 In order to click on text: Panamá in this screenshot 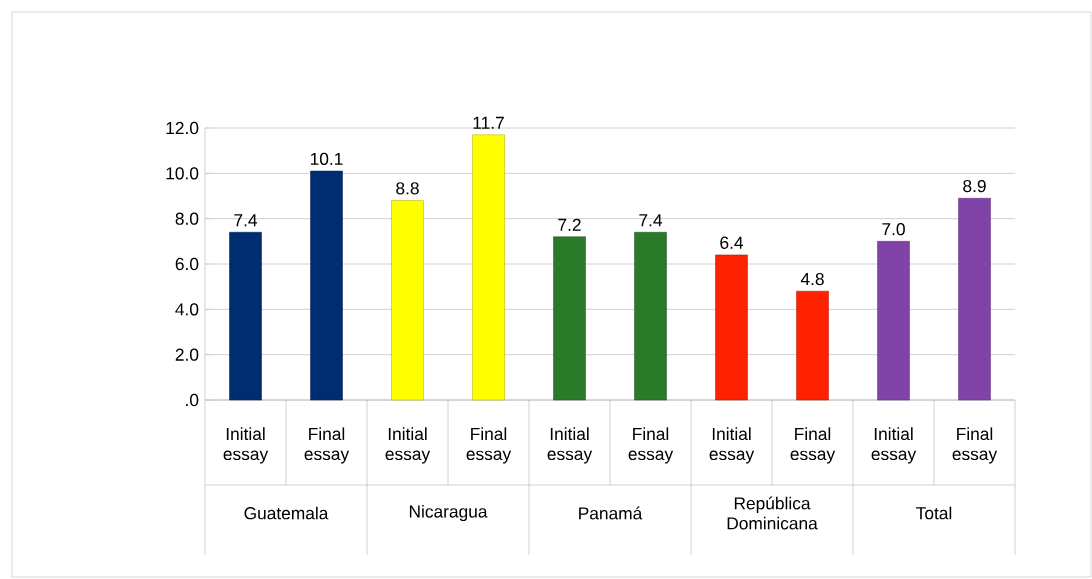, I will do `click(611, 513)`.